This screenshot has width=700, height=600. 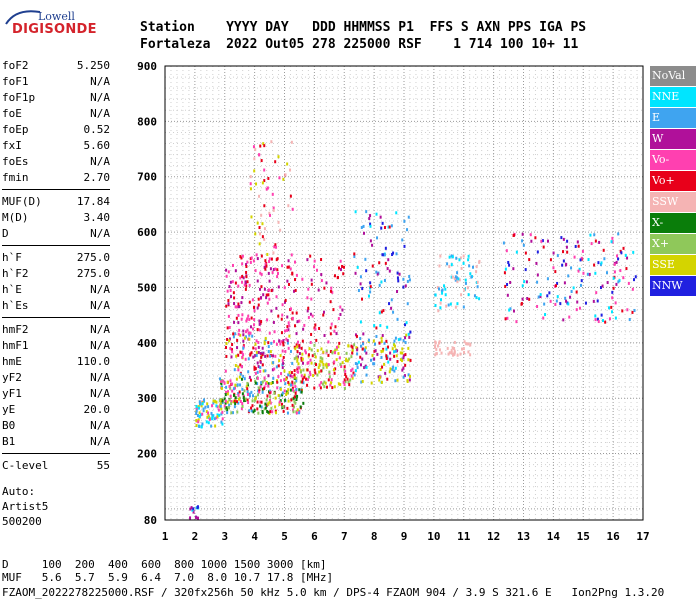 What do you see at coordinates (147, 177) in the screenshot?
I see `y-tick-label: 700` at bounding box center [147, 177].